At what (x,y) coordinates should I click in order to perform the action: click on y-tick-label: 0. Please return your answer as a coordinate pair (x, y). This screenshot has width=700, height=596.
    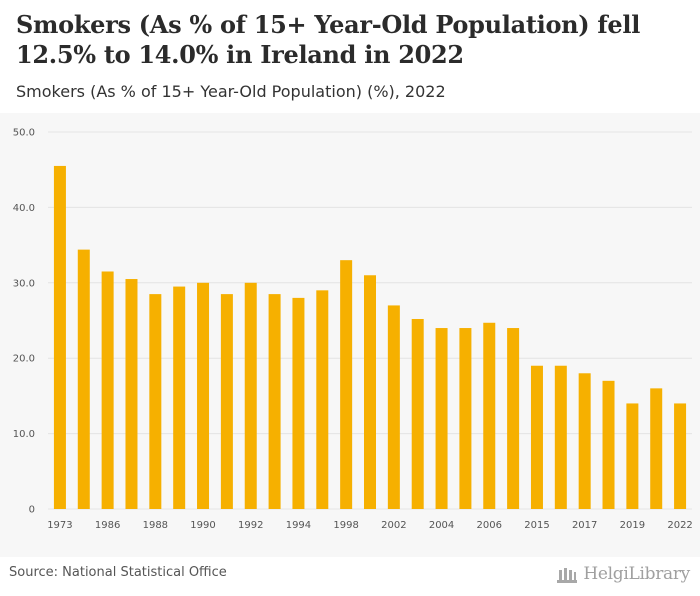
    Looking at the image, I should click on (32, 510).